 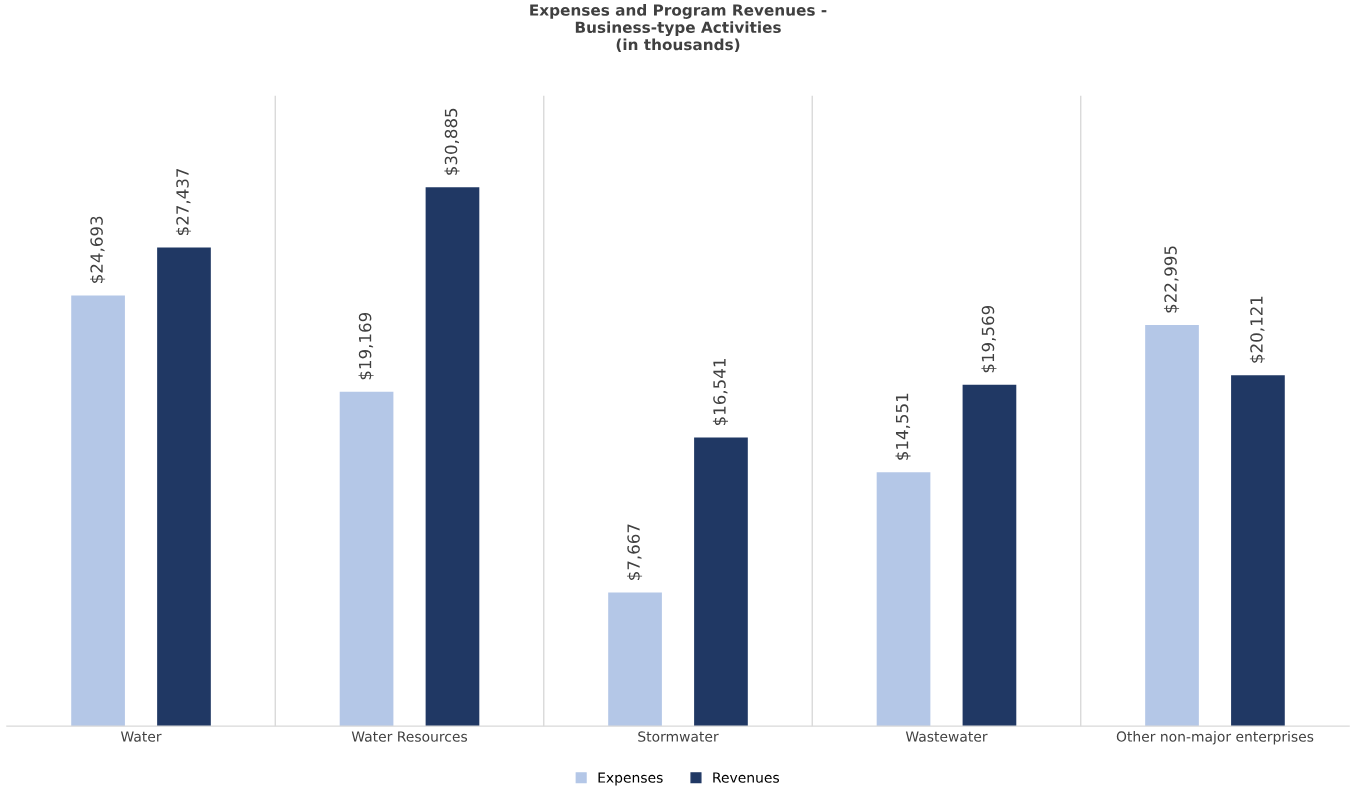 I want to click on data-label: $30,885, so click(x=452, y=141).